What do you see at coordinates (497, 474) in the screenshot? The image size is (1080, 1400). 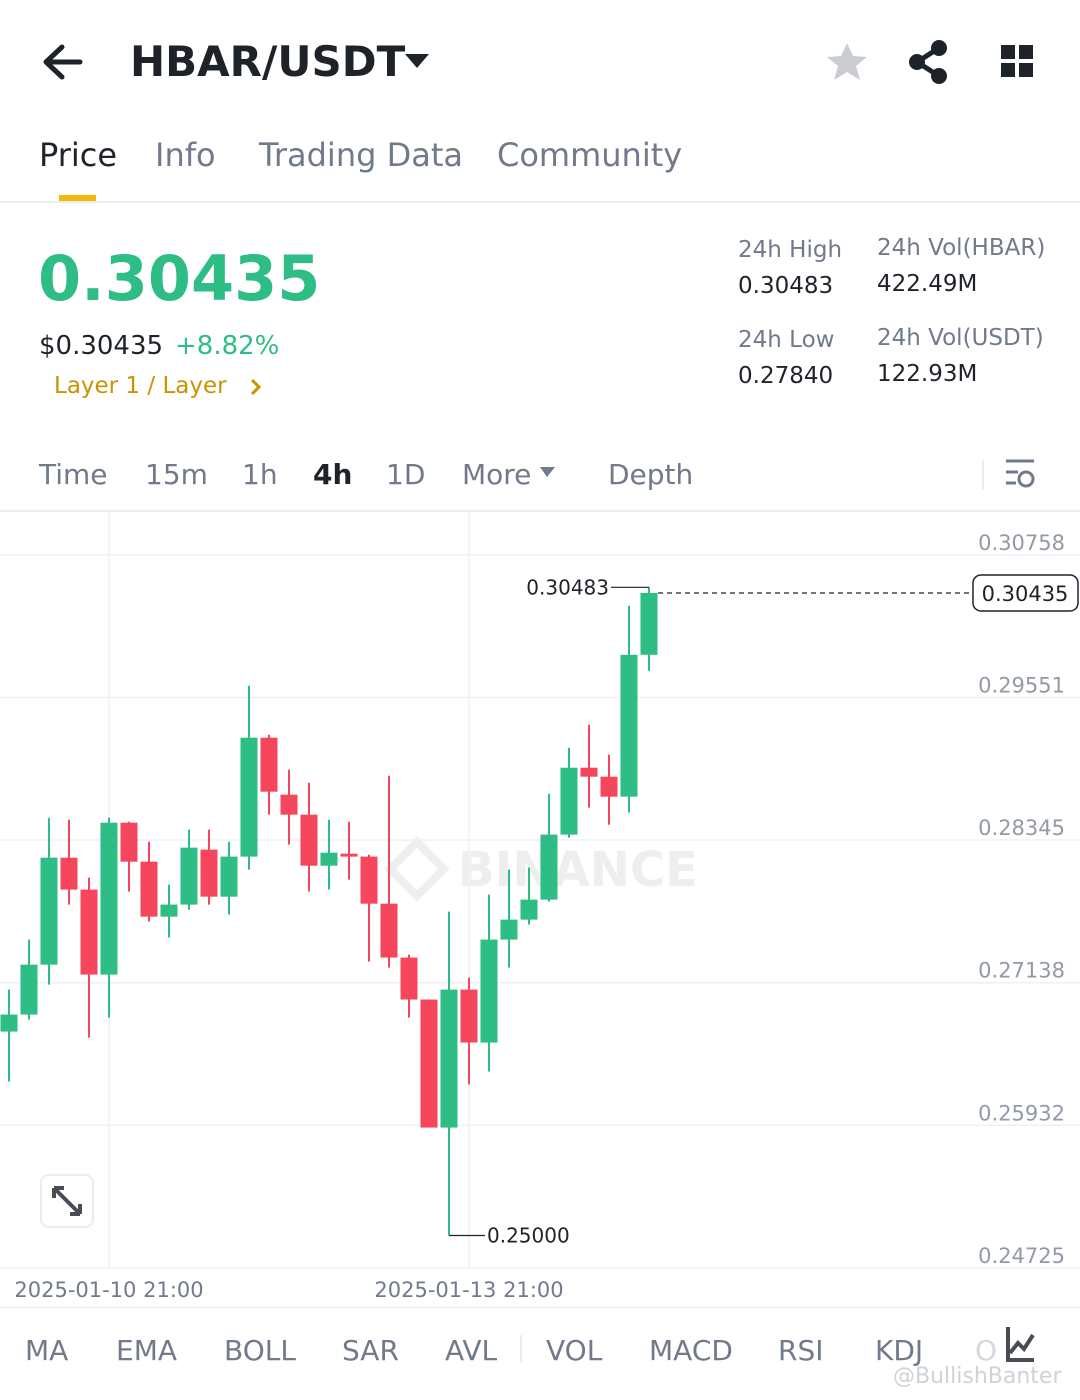 I see `interval: More` at bounding box center [497, 474].